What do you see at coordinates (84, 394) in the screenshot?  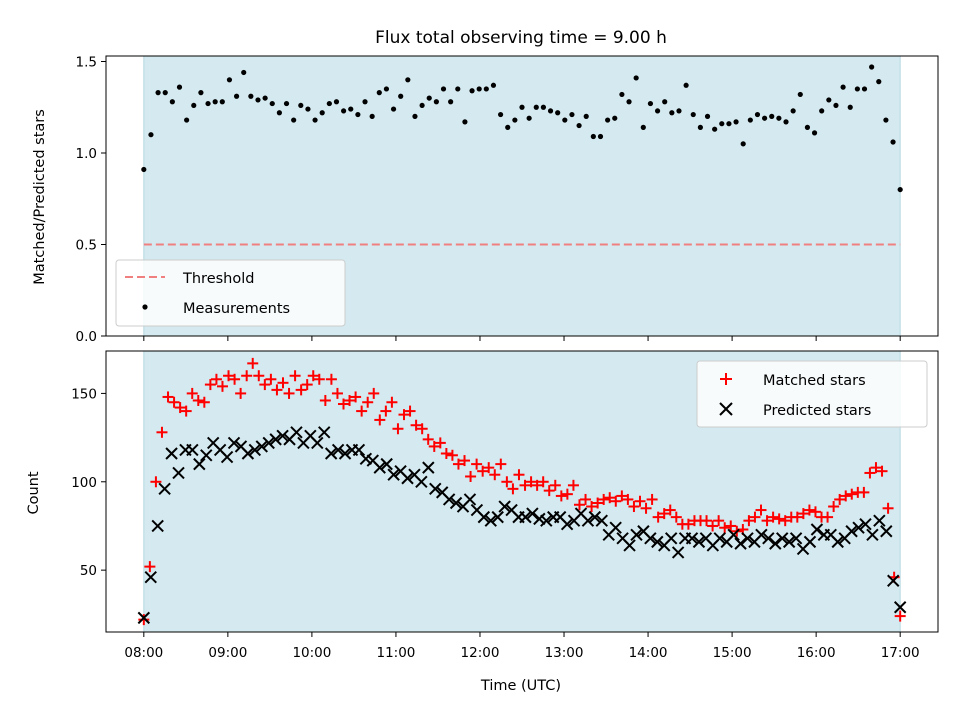 I see `count-y-tick-label: 150` at bounding box center [84, 394].